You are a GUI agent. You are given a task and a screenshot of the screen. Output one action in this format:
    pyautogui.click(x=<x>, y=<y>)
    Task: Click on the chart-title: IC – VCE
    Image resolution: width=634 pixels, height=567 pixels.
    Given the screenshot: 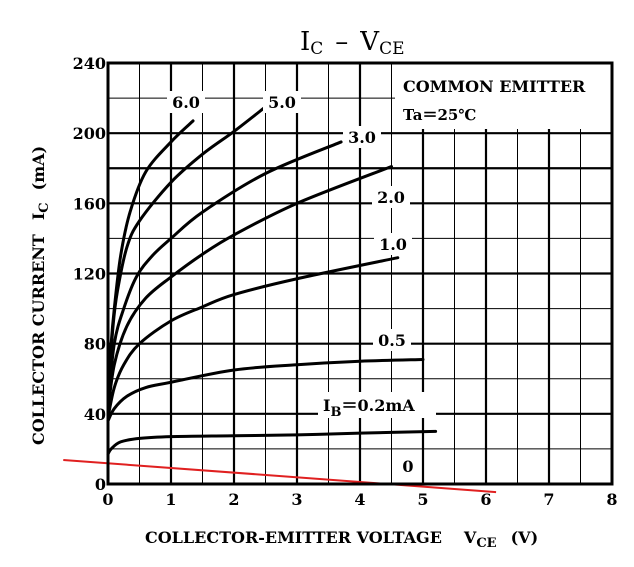 What is the action you would take?
    pyautogui.click(x=352, y=43)
    